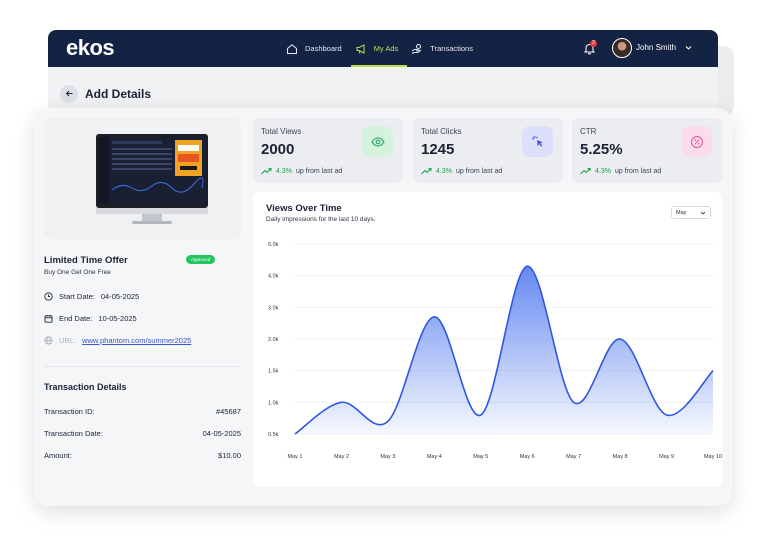 The image size is (766, 537). What do you see at coordinates (593, 43) in the screenshot?
I see `notification-badge: 2` at bounding box center [593, 43].